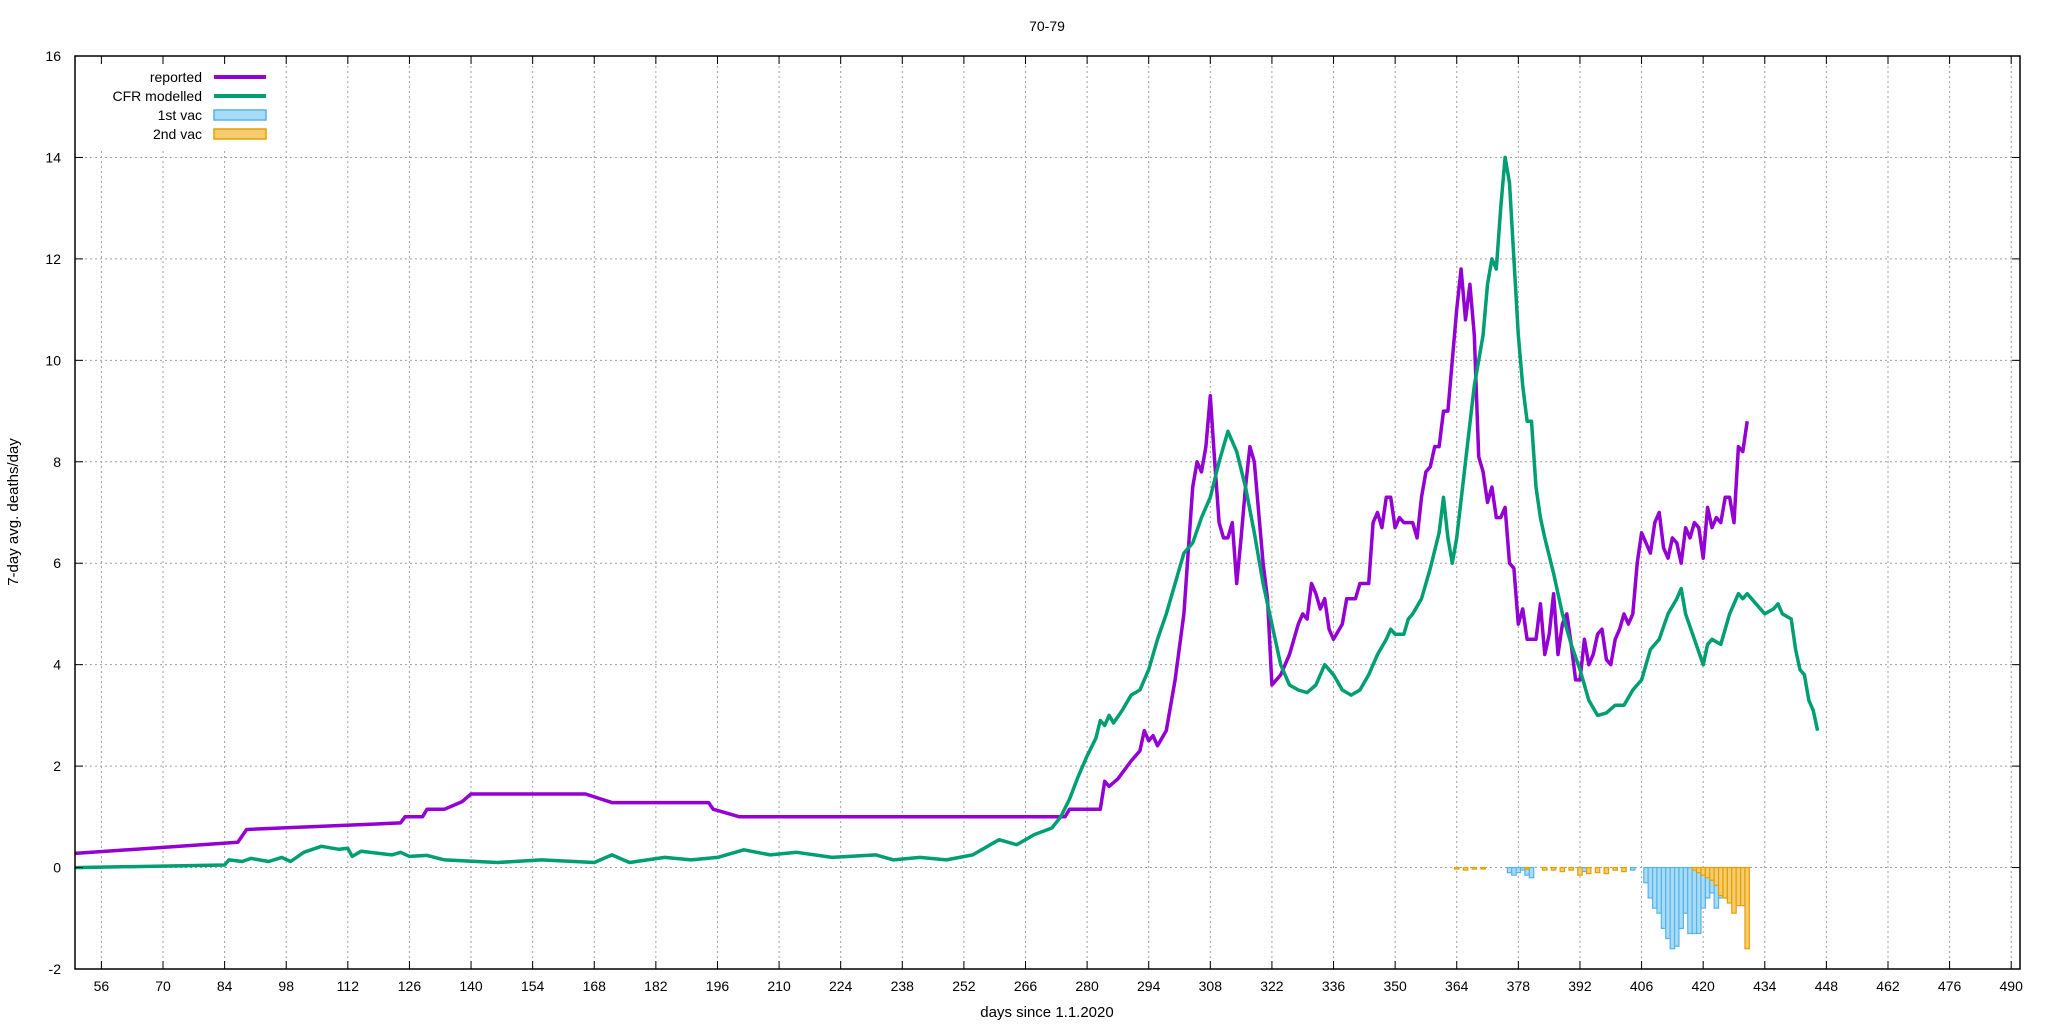  Describe the element at coordinates (1519, 986) in the screenshot. I see `x-tick-label: 378` at that location.